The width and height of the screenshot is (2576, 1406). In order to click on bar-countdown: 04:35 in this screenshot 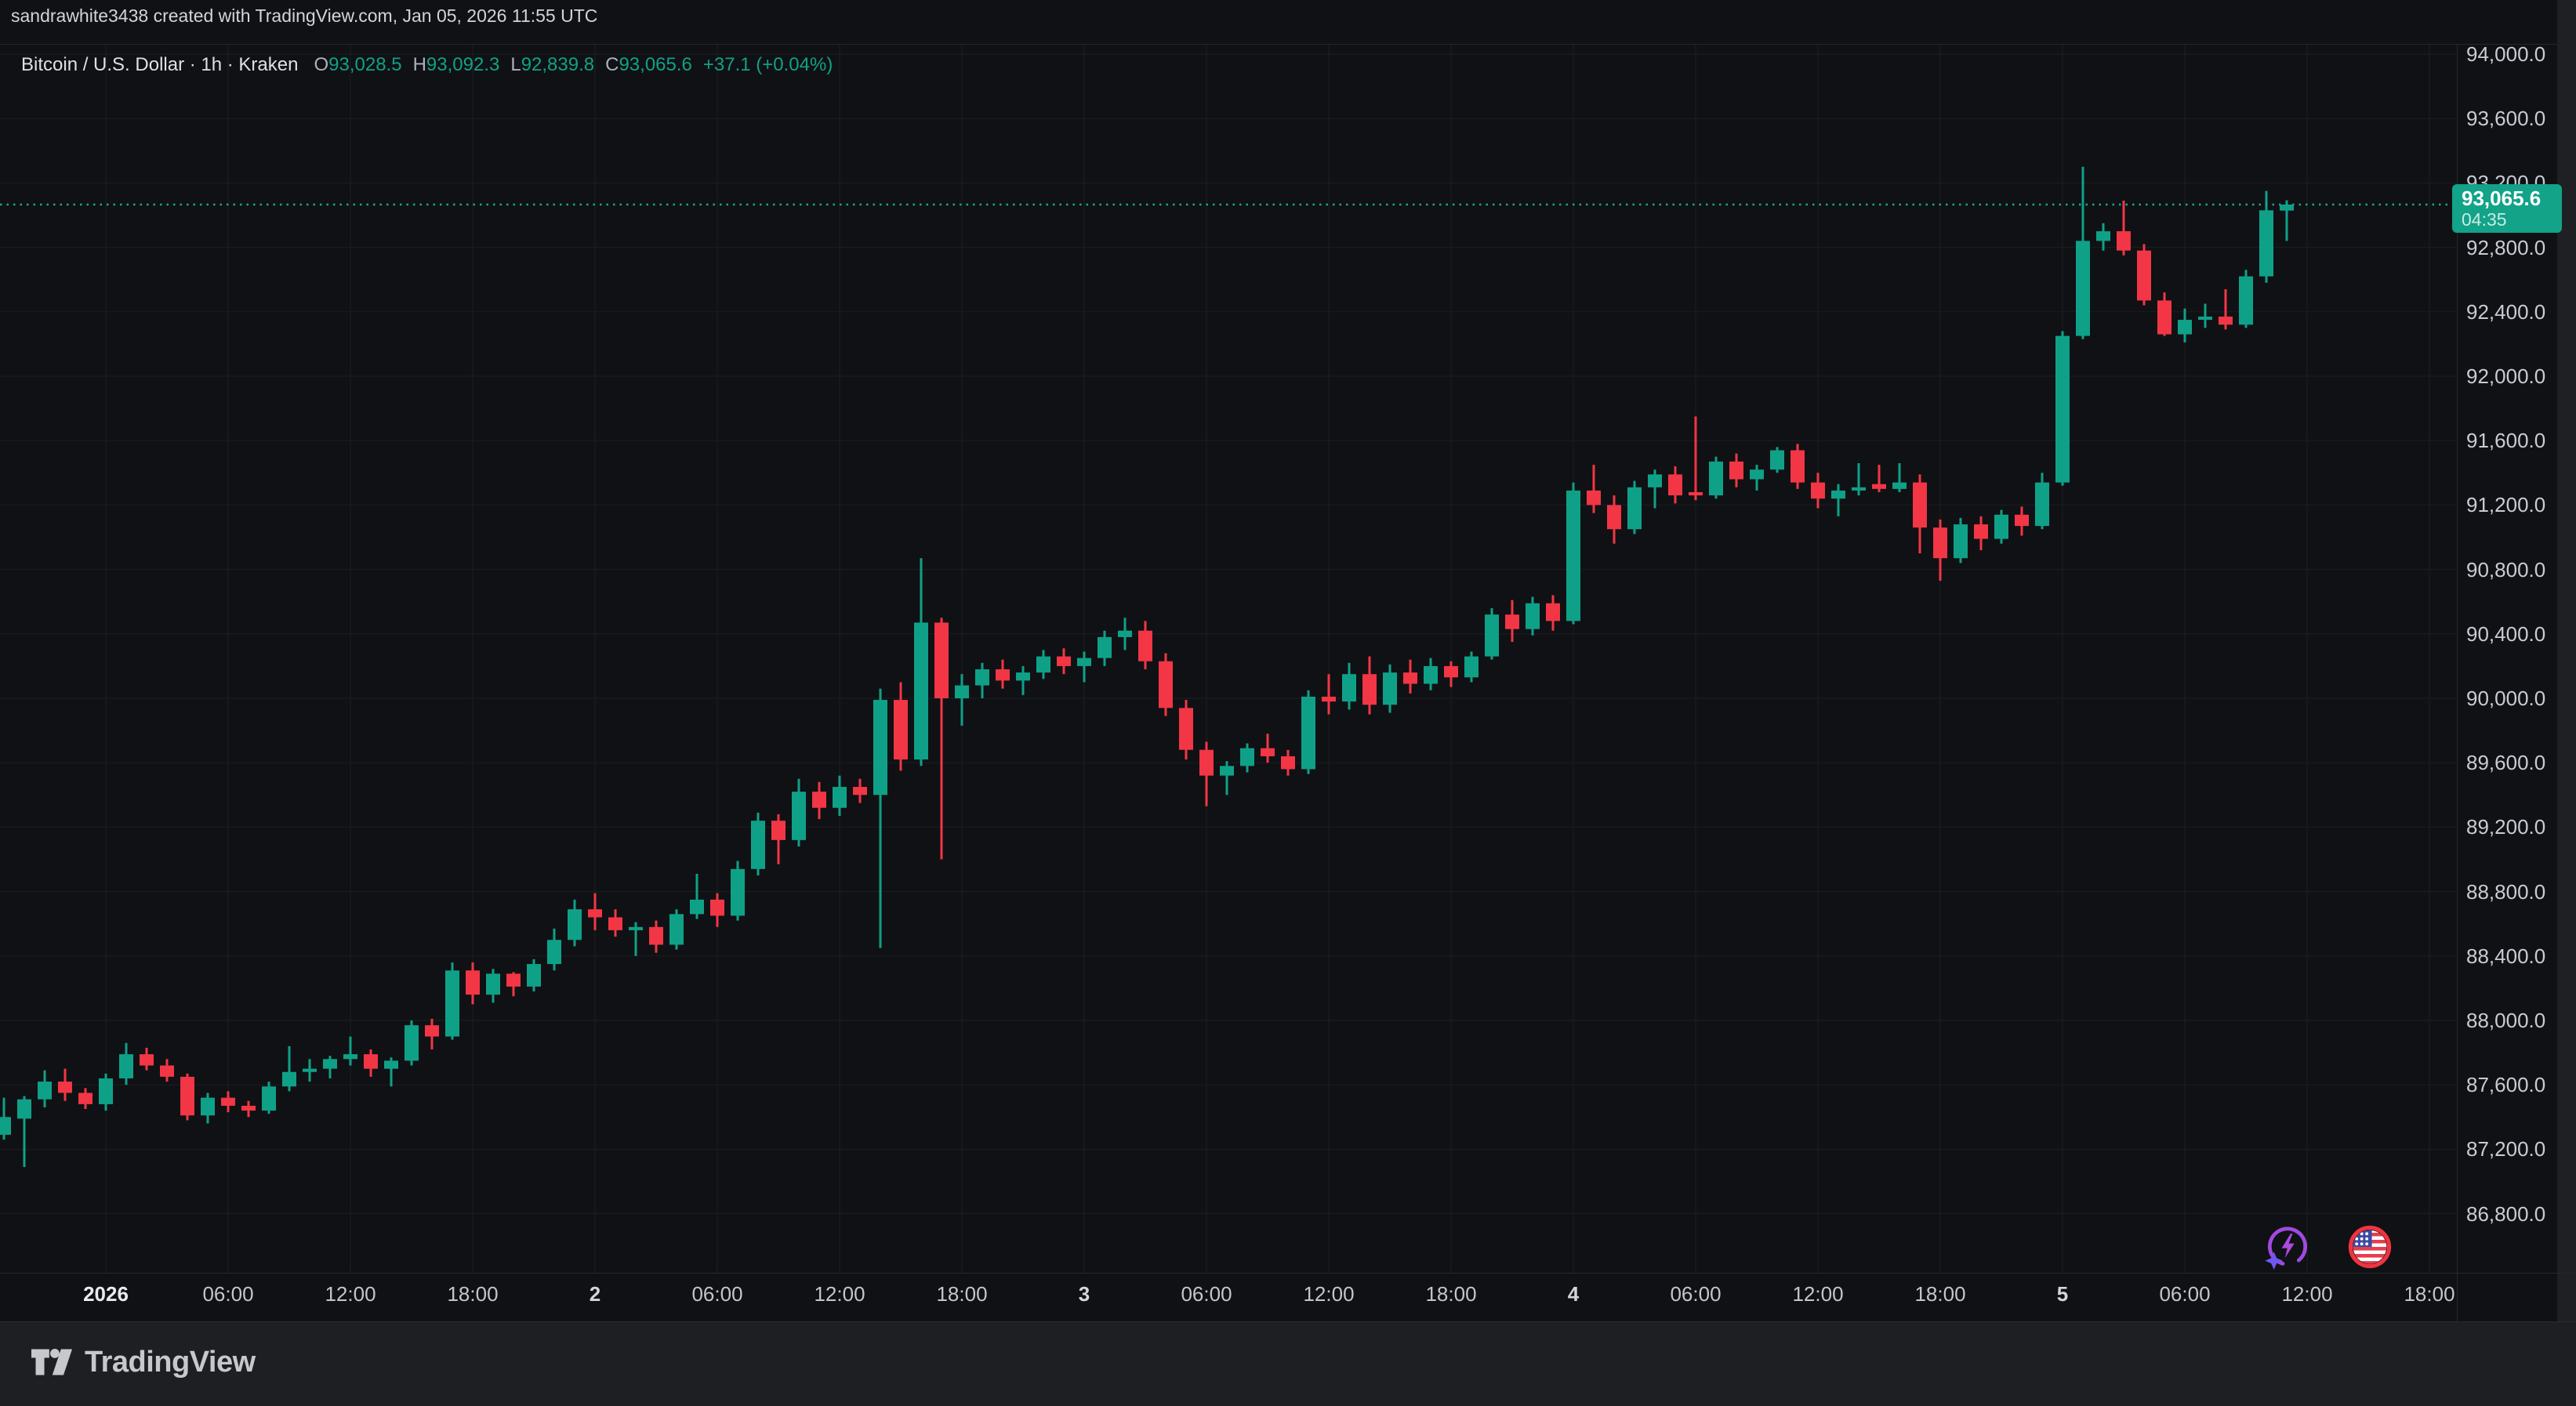, I will do `click(2484, 219)`.